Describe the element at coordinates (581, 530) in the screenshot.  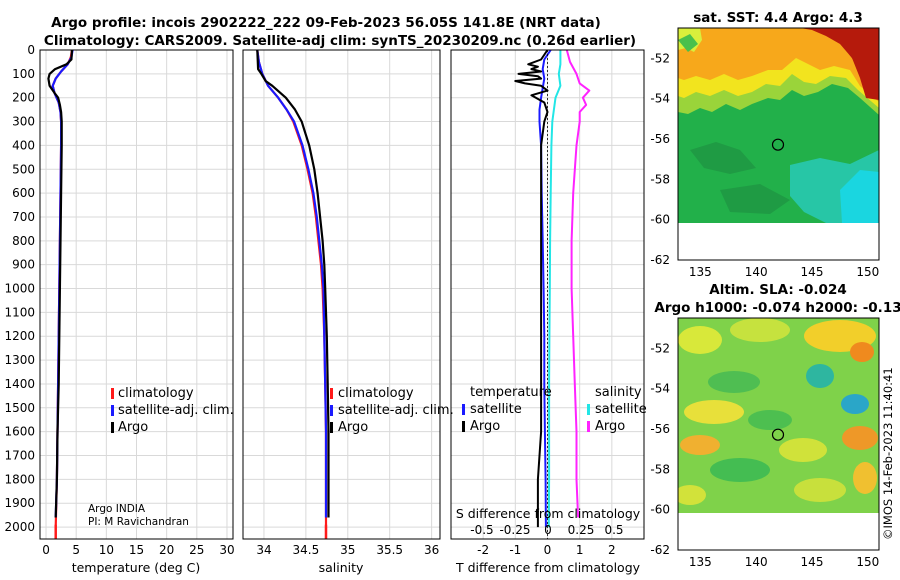
I see `s-diff-tick-label: 0.25` at that location.